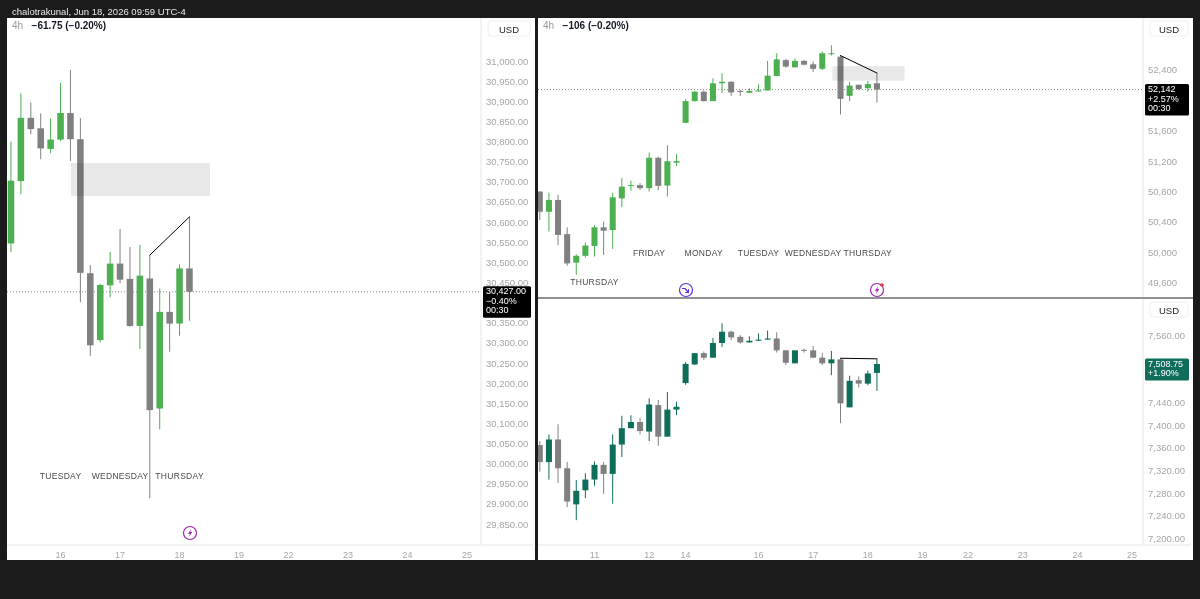 The image size is (1200, 599). Describe the element at coordinates (507, 101) in the screenshot. I see `y-tick-label: 30,900.00` at that location.